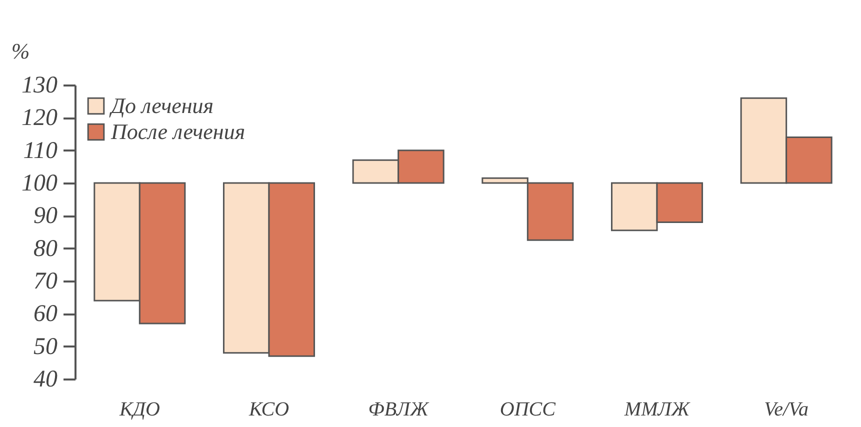 The image size is (861, 427). What do you see at coordinates (657, 409) in the screenshot?
I see `x-tick-label: ММЛЖ` at bounding box center [657, 409].